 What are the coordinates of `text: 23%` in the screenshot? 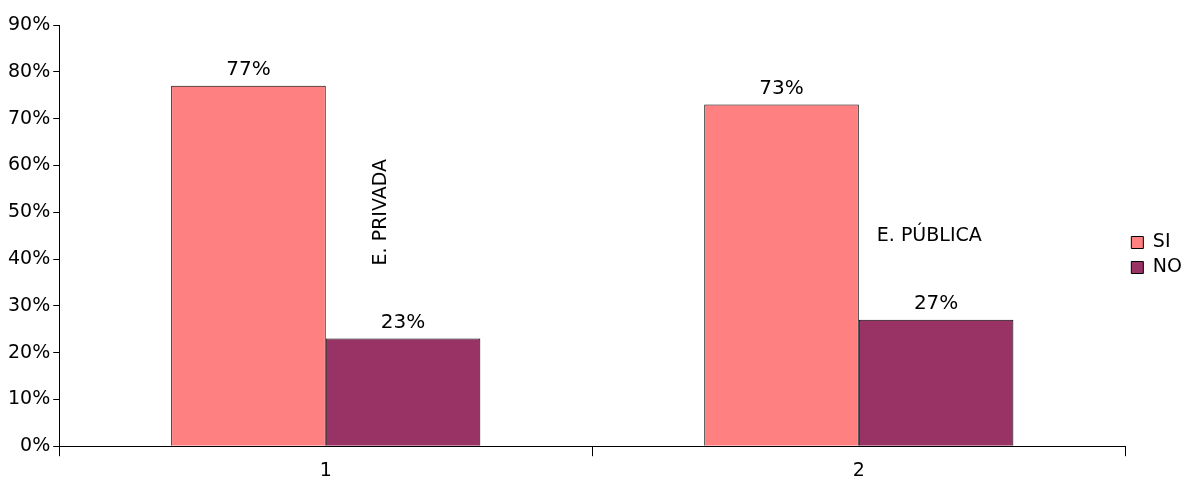 It's located at (403, 320).